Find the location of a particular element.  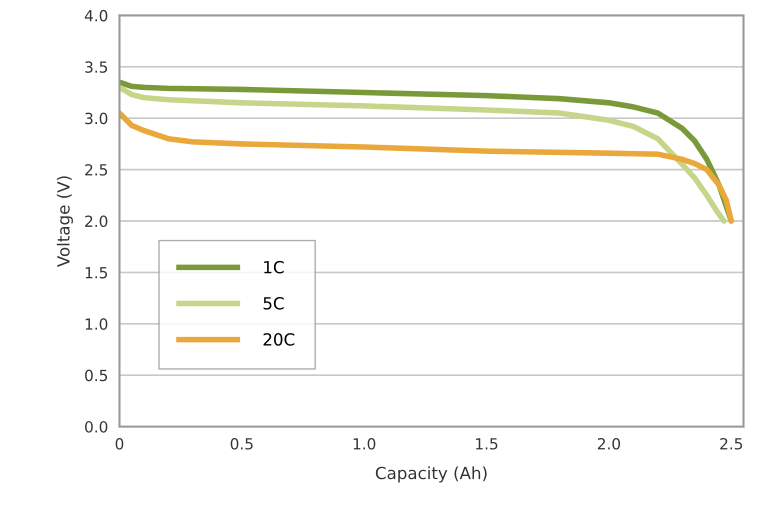

legend-label: 5C is located at coordinates (274, 303).